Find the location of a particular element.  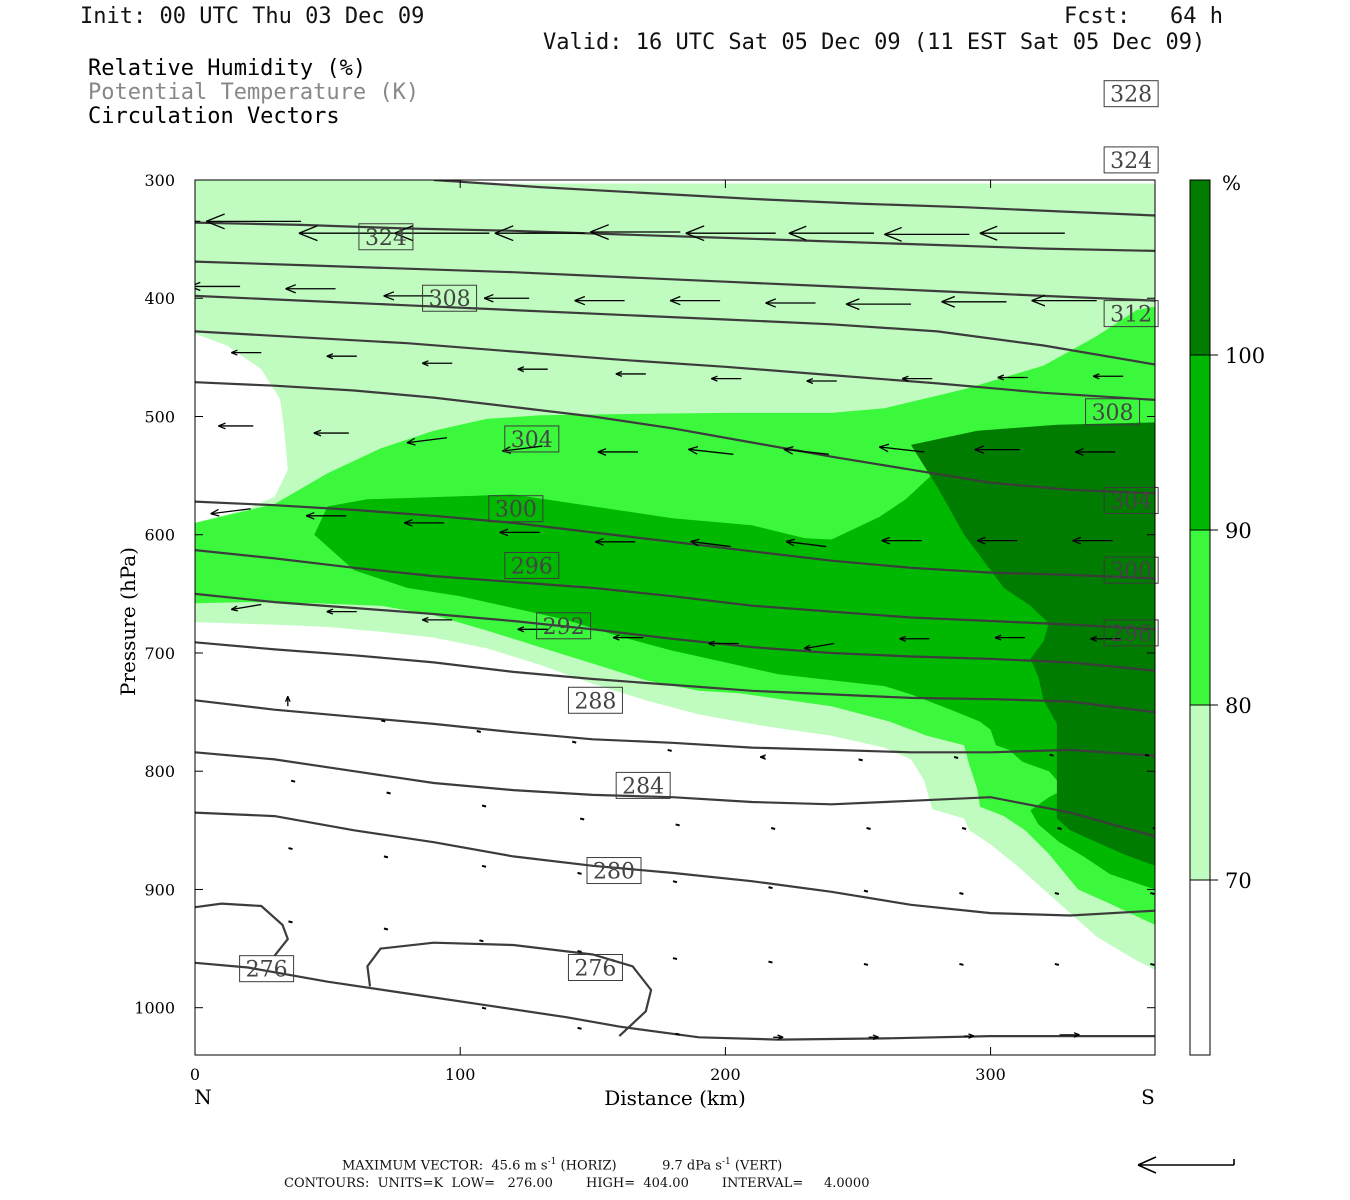

theta-label-text: 312 is located at coordinates (1131, 315).